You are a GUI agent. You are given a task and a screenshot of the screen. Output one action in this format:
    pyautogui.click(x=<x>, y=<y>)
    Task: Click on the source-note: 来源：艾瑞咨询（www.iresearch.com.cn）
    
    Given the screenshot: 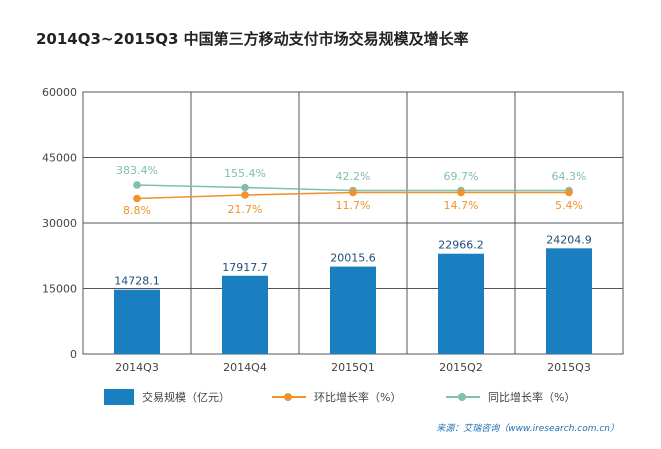 What is the action you would take?
    pyautogui.click(x=527, y=429)
    